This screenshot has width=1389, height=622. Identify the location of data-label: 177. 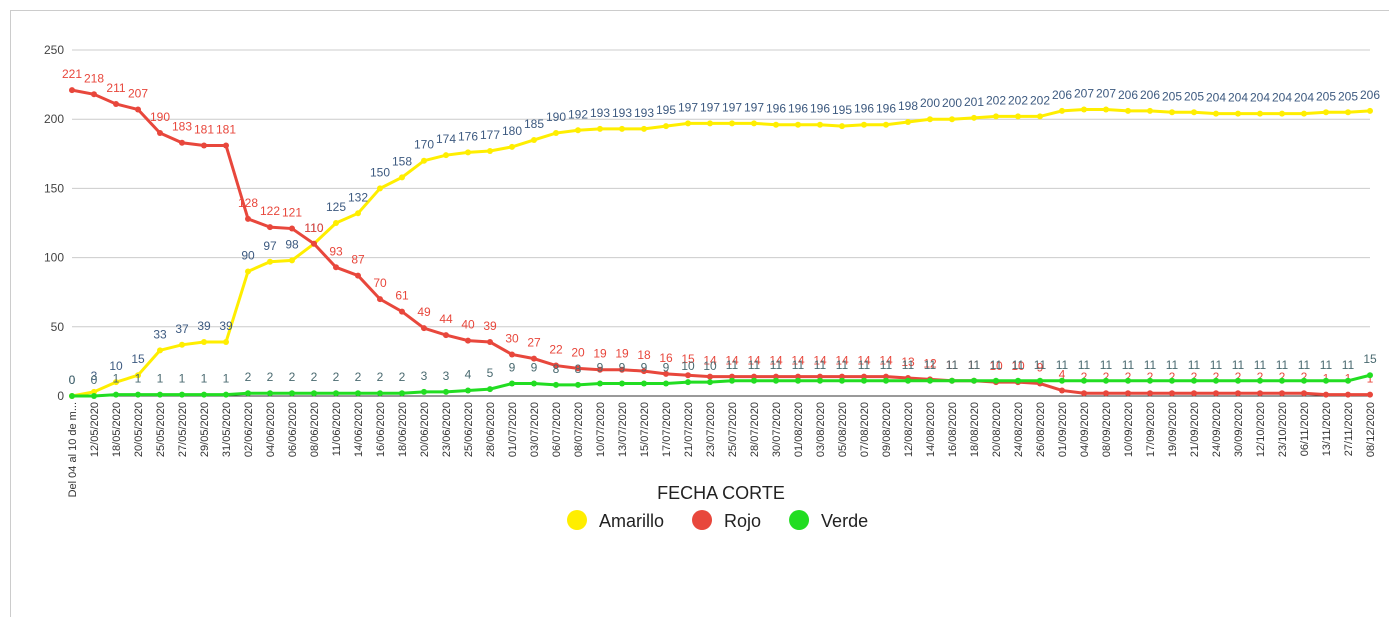
(490, 135).